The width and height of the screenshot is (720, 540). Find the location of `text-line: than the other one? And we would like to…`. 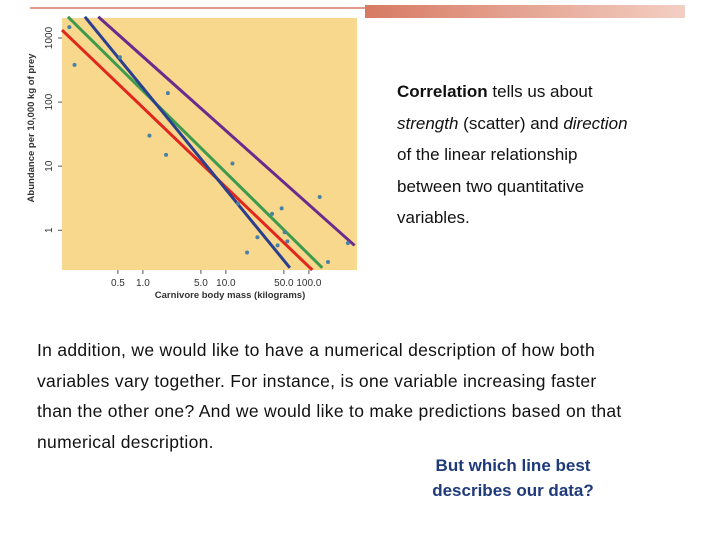

text-line: than the other one? And we would like to… is located at coordinates (329, 411).